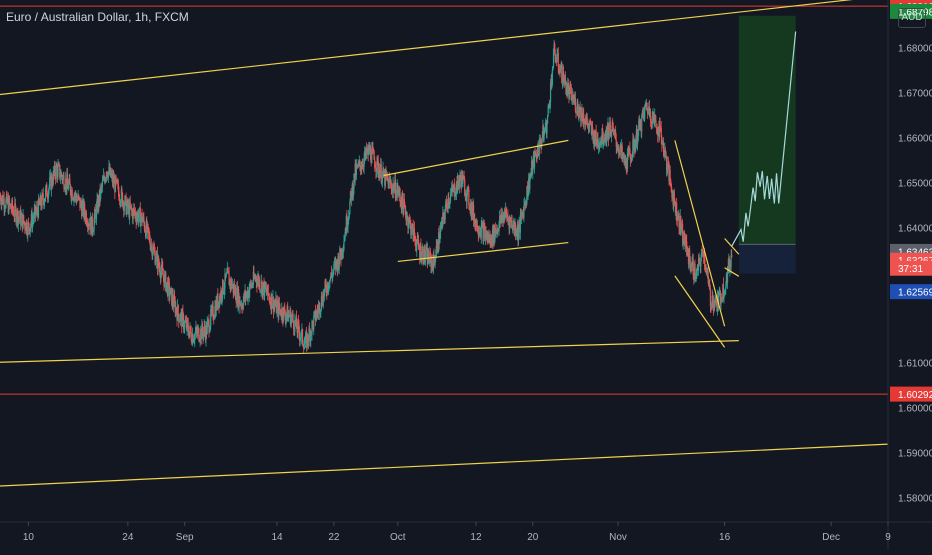 The image size is (932, 555). I want to click on forecast-path, so click(764, 139).